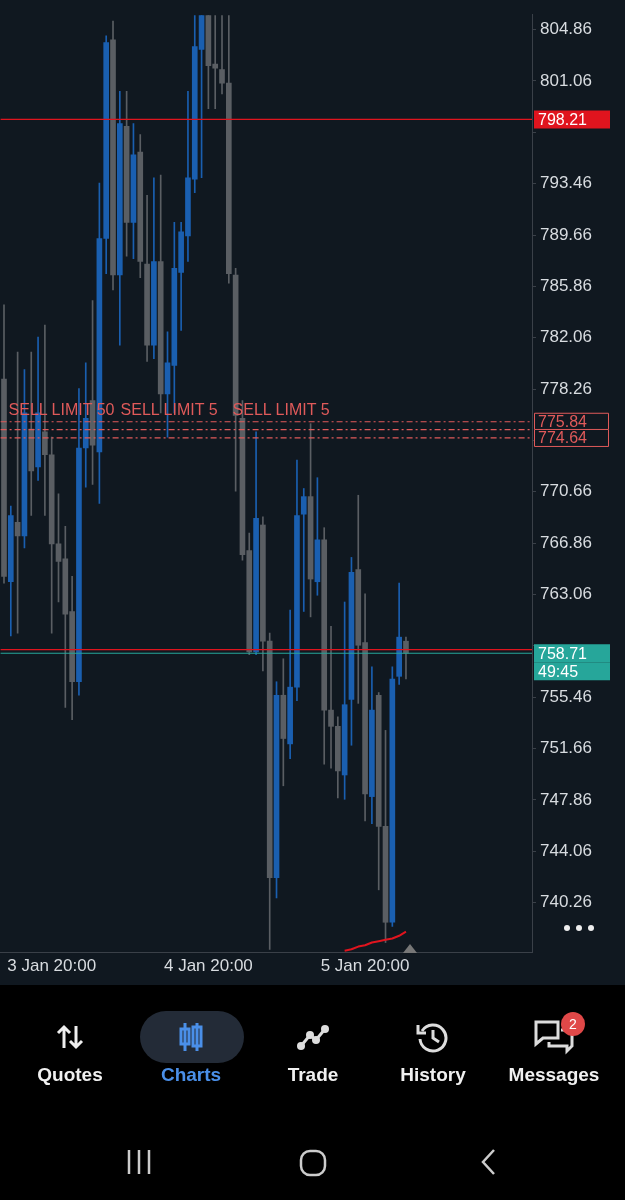  What do you see at coordinates (566, 696) in the screenshot?
I see `y-tick-label: 755.46` at bounding box center [566, 696].